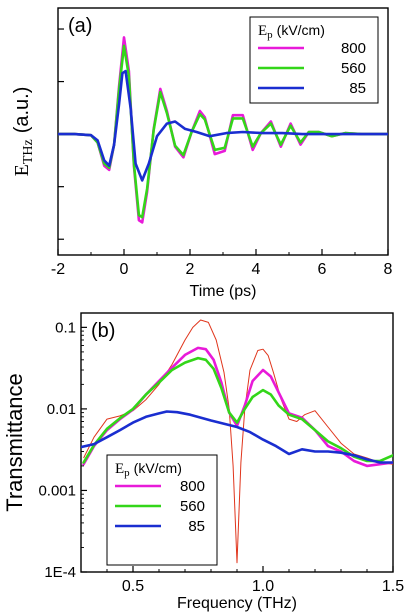 This screenshot has width=409, height=613. Describe the element at coordinates (312, 68) in the screenshot. I see `panel-a-legend-items: 800 560 85` at that location.